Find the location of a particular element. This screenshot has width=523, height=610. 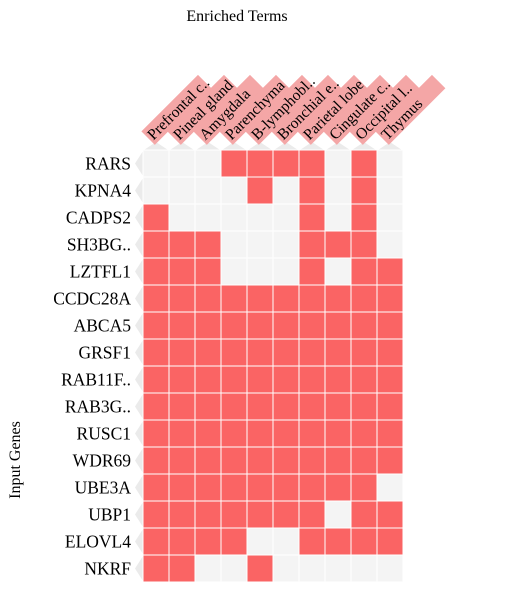

row-label: RUSC1 is located at coordinates (104, 434).